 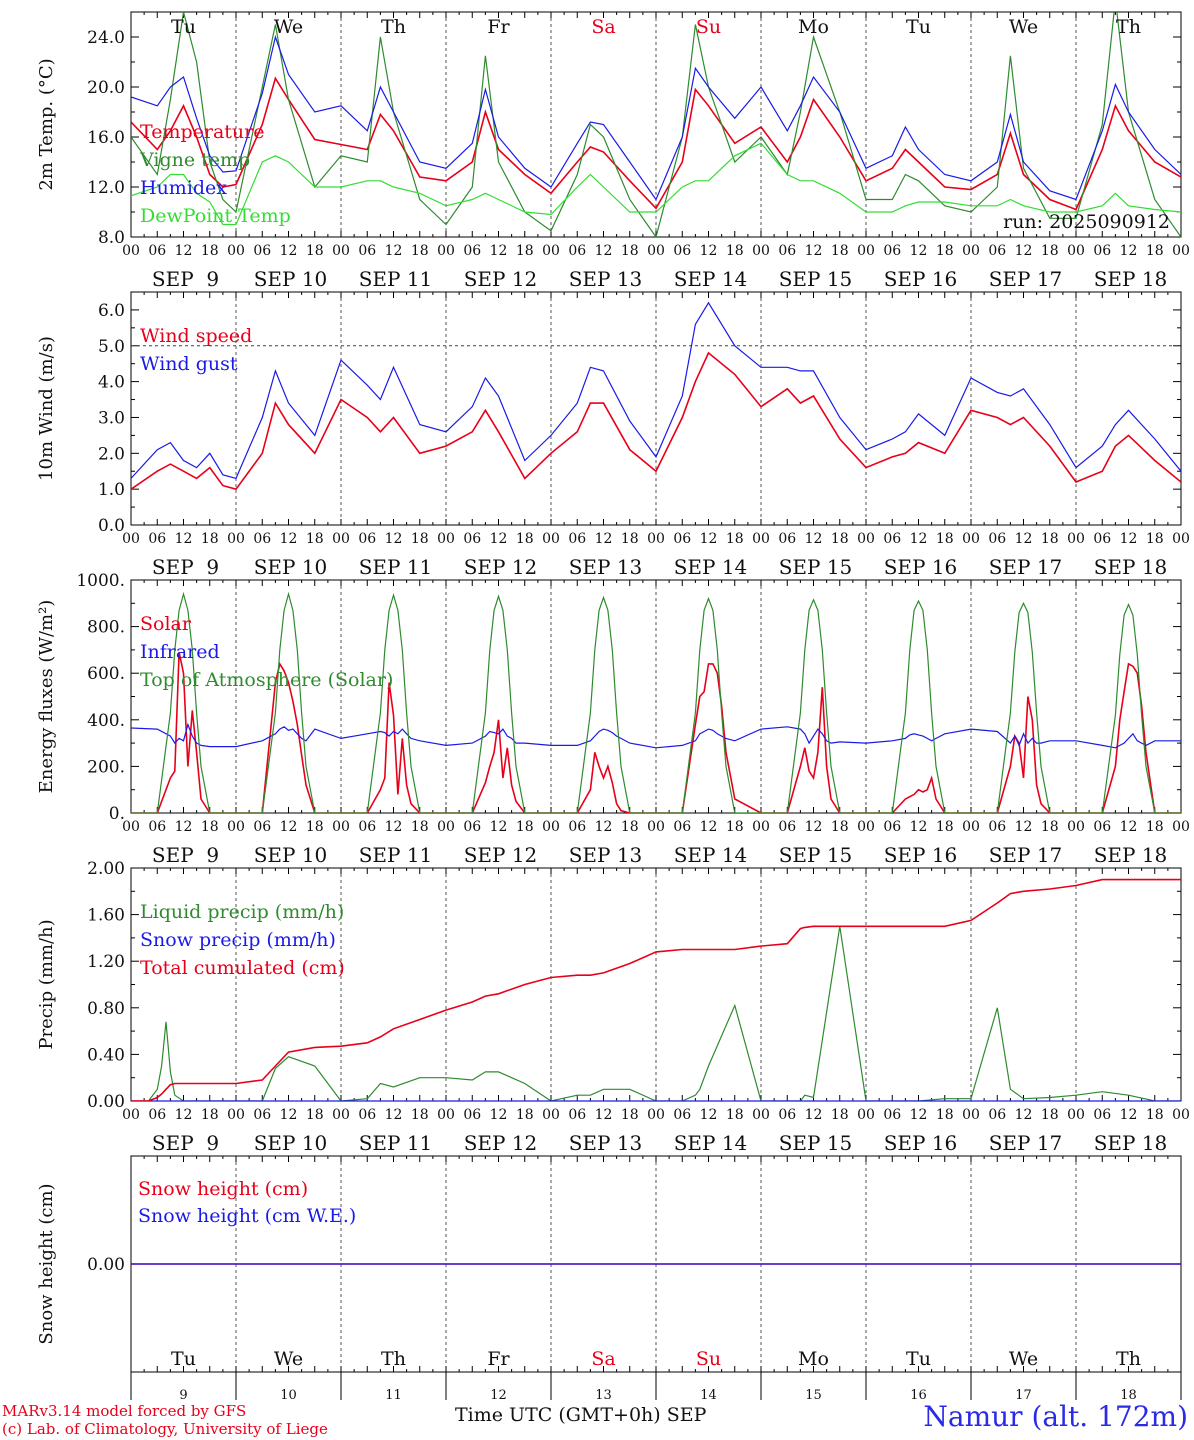 I want to click on y-axis-label: 10m Wind (m/s), so click(x=46, y=408).